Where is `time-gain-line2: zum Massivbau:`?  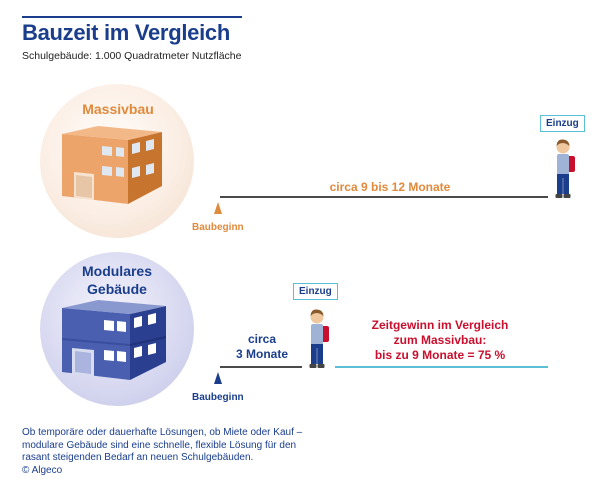
time-gain-line2: zum Massivbau: is located at coordinates (440, 340).